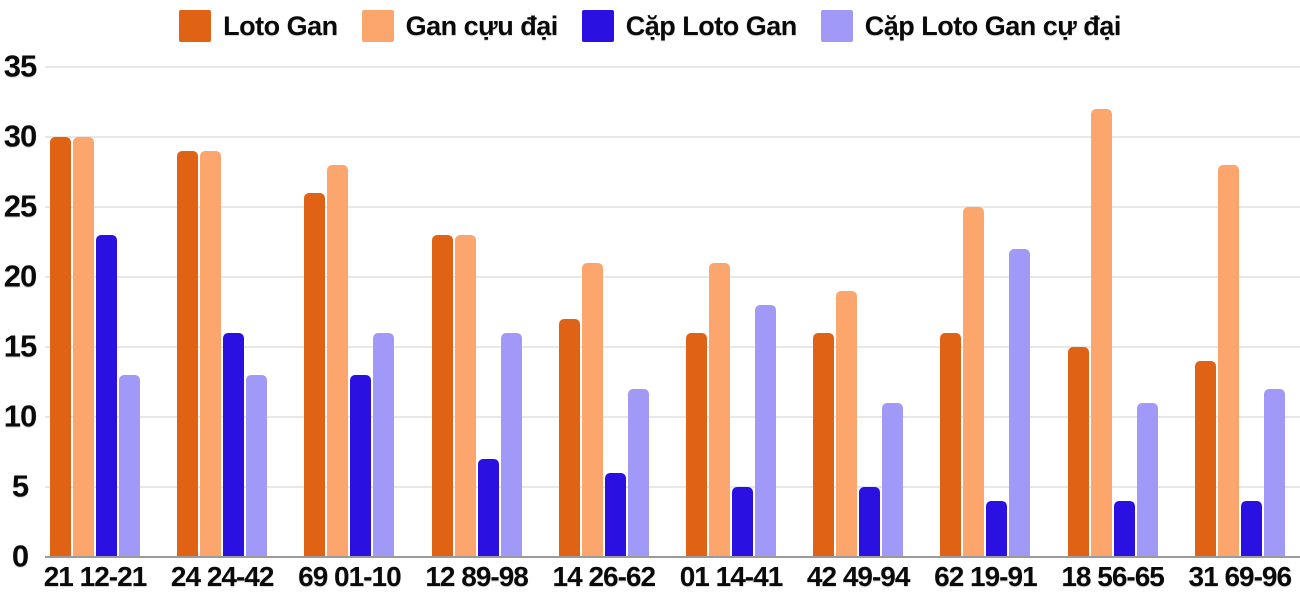  What do you see at coordinates (1113, 576) in the screenshot?
I see `x-axis-label: 18 56-65` at bounding box center [1113, 576].